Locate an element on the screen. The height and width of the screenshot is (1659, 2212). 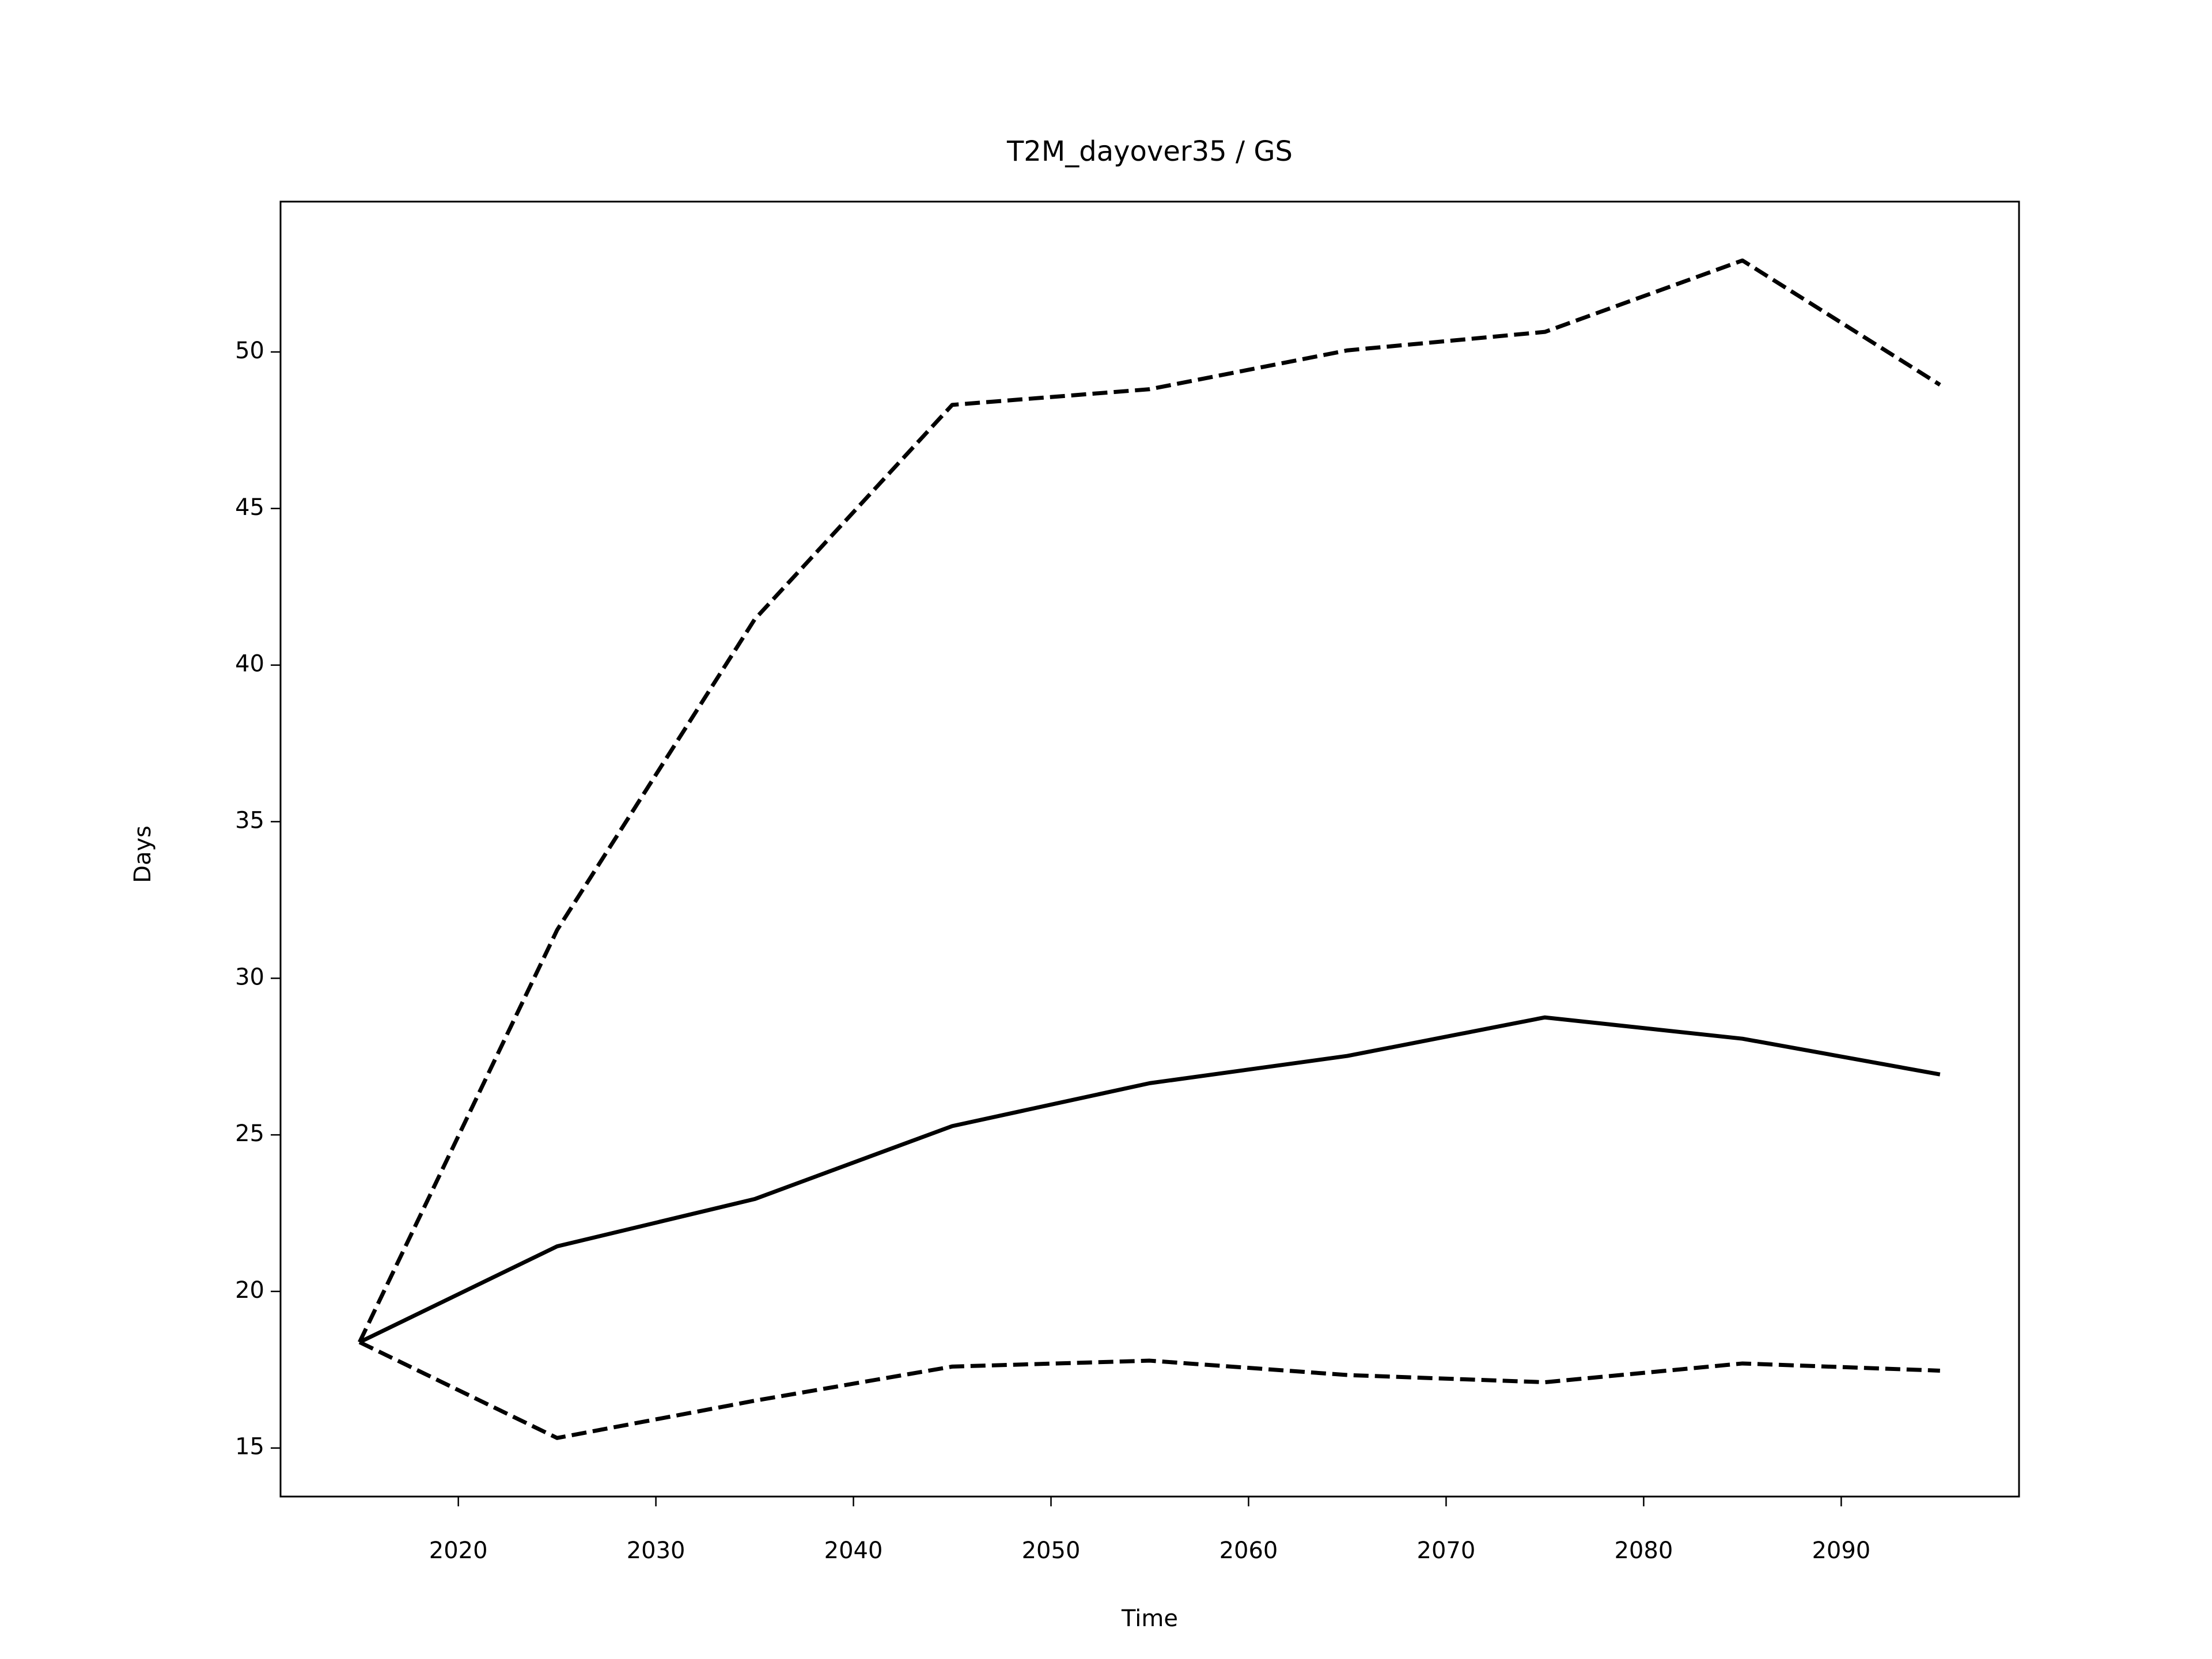
y-tick-label: 30 is located at coordinates (249, 977).